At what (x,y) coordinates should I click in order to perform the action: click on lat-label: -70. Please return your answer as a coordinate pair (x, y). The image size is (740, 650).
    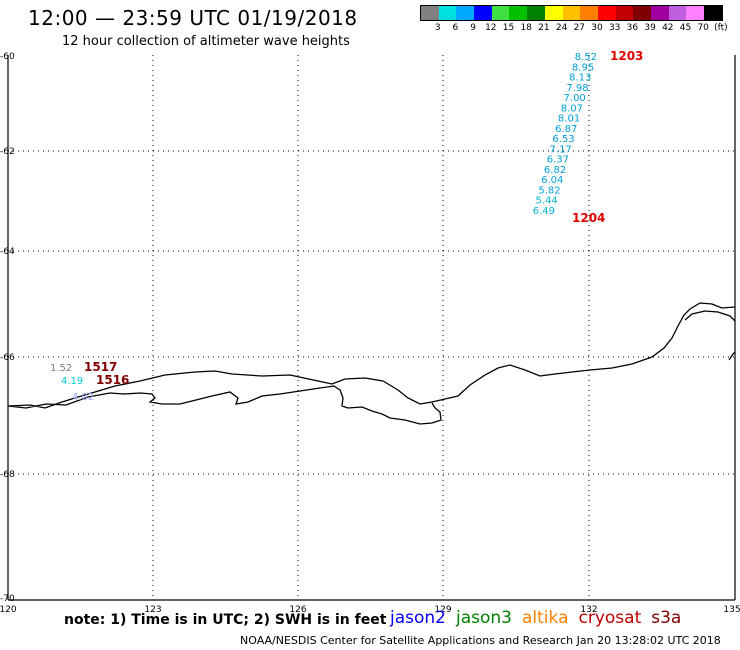
    Looking at the image, I should click on (7, 599).